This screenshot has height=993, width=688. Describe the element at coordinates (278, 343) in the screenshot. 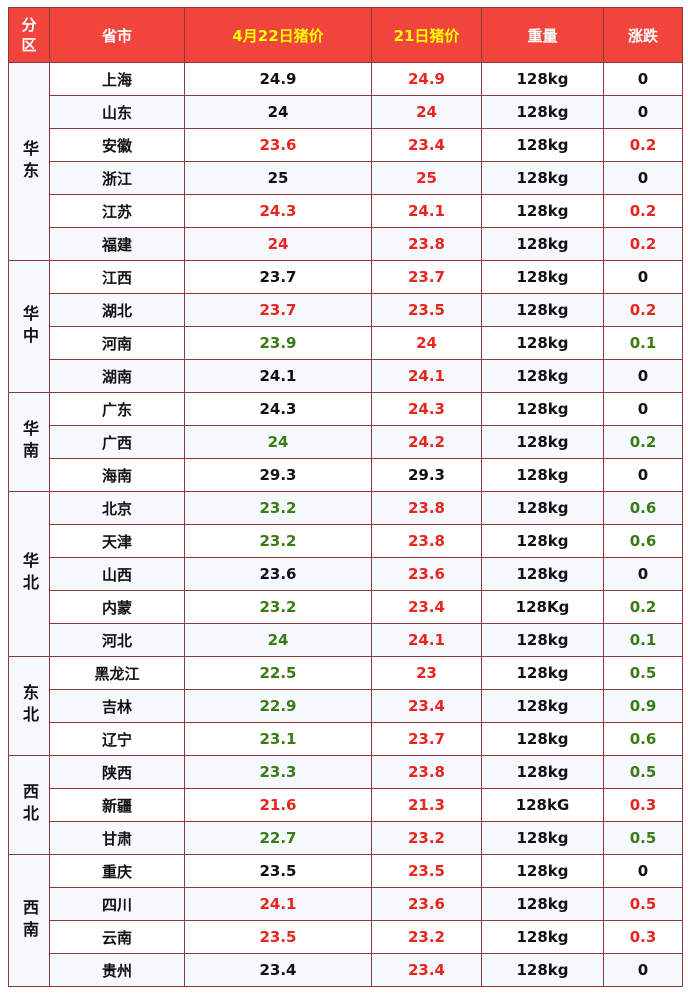

I see `price-0422-cell: 23.9` at that location.